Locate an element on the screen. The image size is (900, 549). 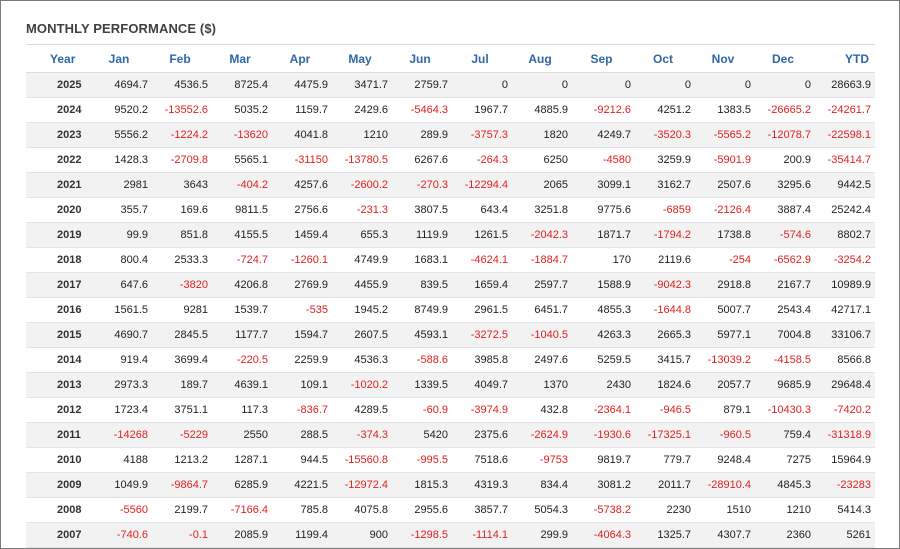
month-value-cell: 1159.7 is located at coordinates (302, 110).